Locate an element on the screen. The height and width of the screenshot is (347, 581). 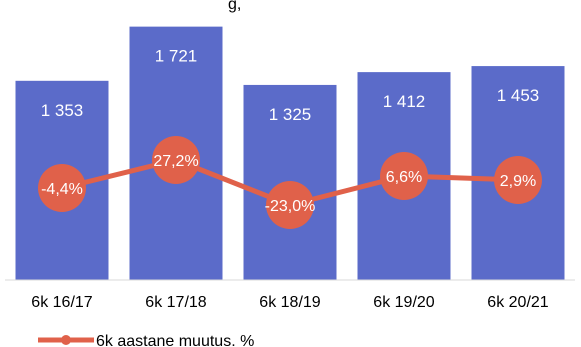
line-value-label: 2,9% is located at coordinates (518, 181).